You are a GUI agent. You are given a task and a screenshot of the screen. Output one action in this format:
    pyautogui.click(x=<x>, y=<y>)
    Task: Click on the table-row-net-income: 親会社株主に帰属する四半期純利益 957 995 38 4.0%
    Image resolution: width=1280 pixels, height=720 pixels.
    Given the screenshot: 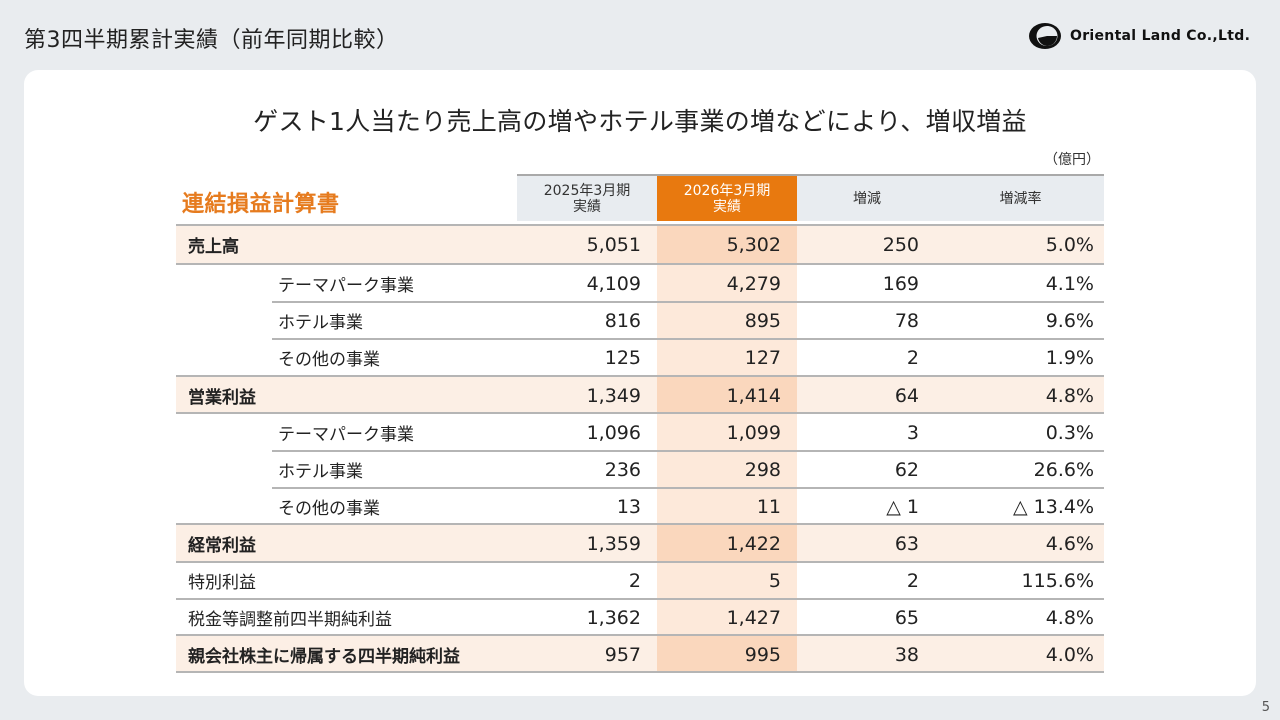 What is the action you would take?
    pyautogui.click(x=640, y=654)
    